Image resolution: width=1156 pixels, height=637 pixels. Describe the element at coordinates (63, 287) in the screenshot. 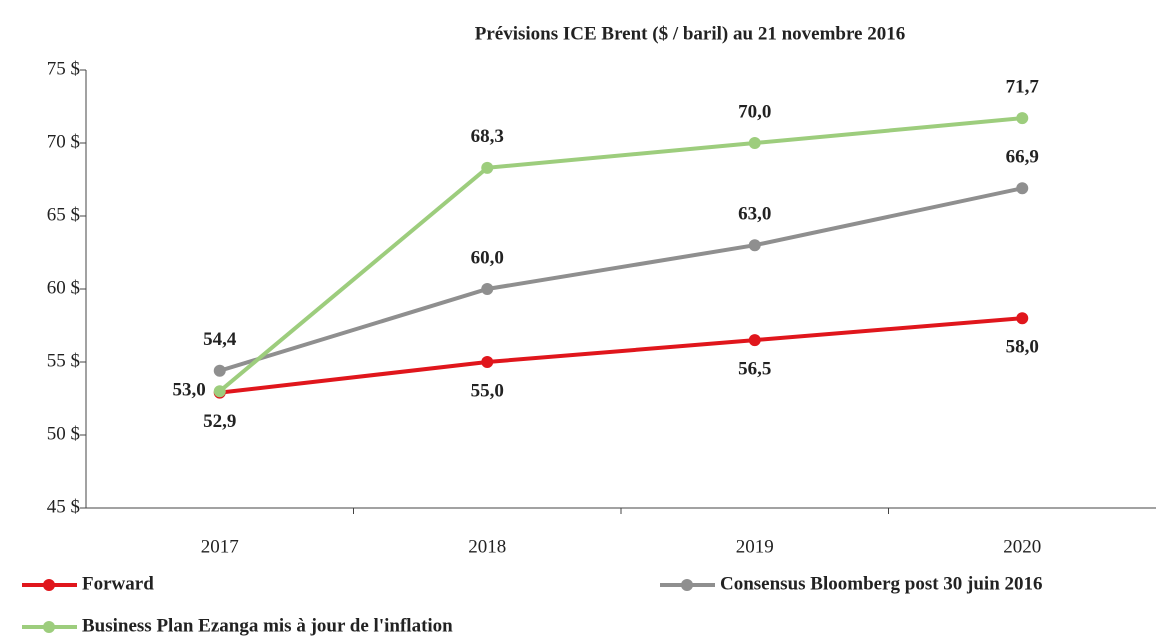

I see `y-tick-label: 60 $` at that location.